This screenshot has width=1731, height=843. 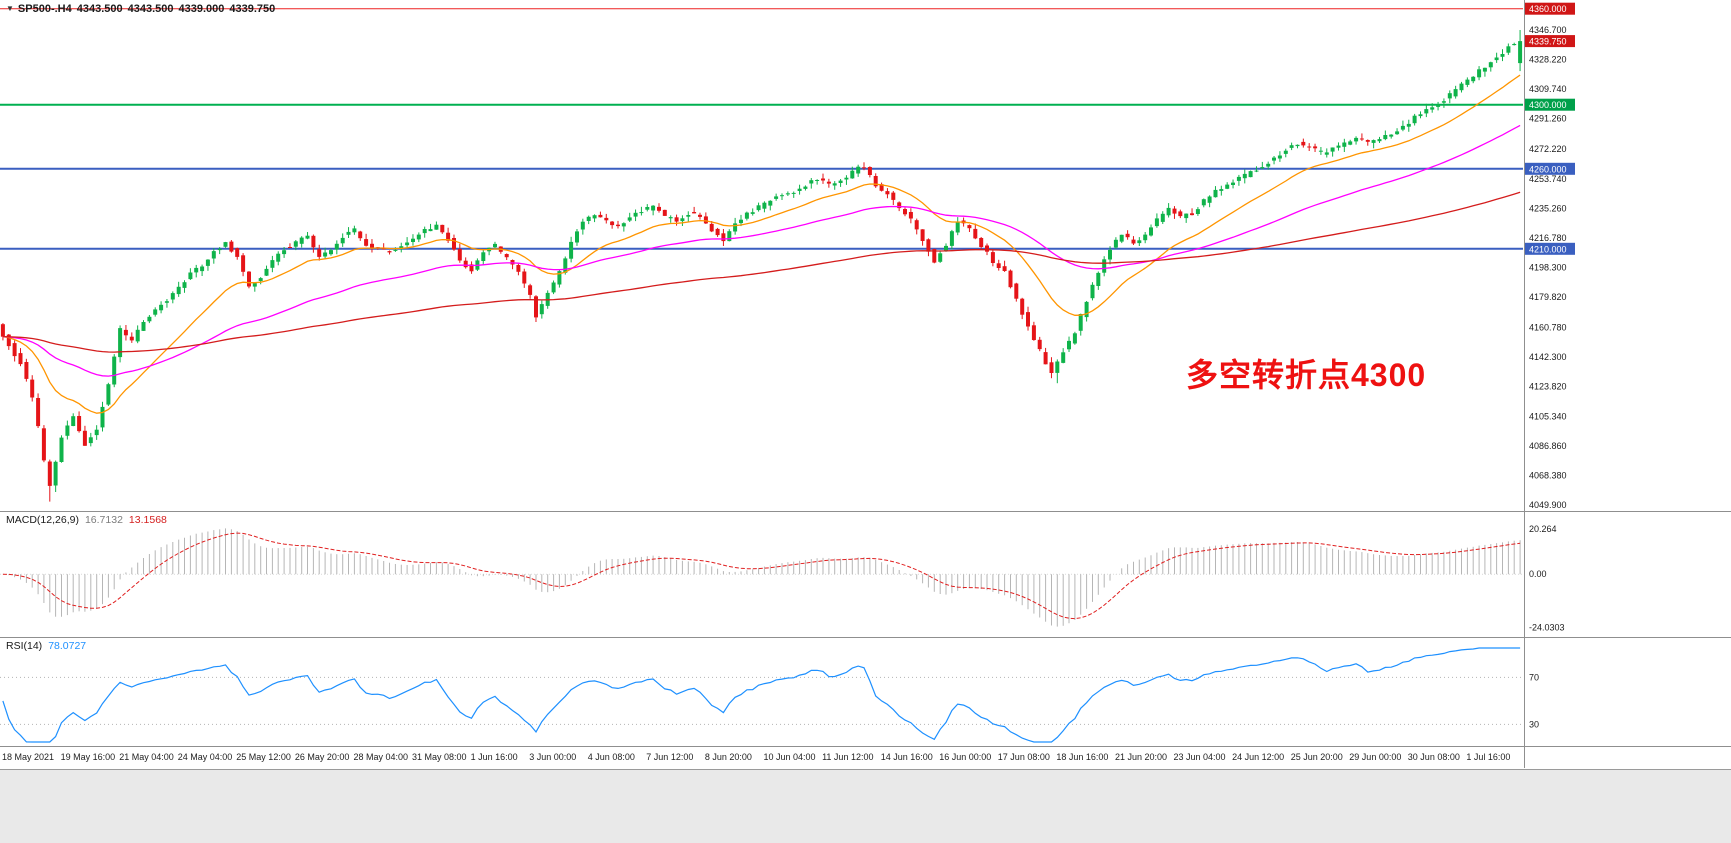 I want to click on rsi-level-label: 70, so click(x=1534, y=677).